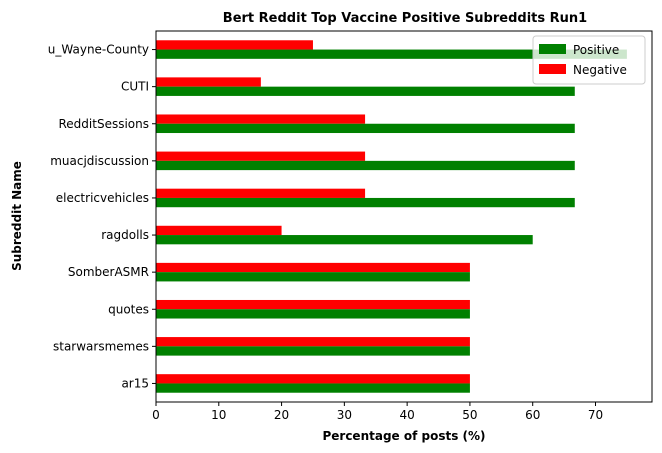 The height and width of the screenshot is (453, 662). I want to click on y-tick-label-6: SomberASMR, so click(108, 272).